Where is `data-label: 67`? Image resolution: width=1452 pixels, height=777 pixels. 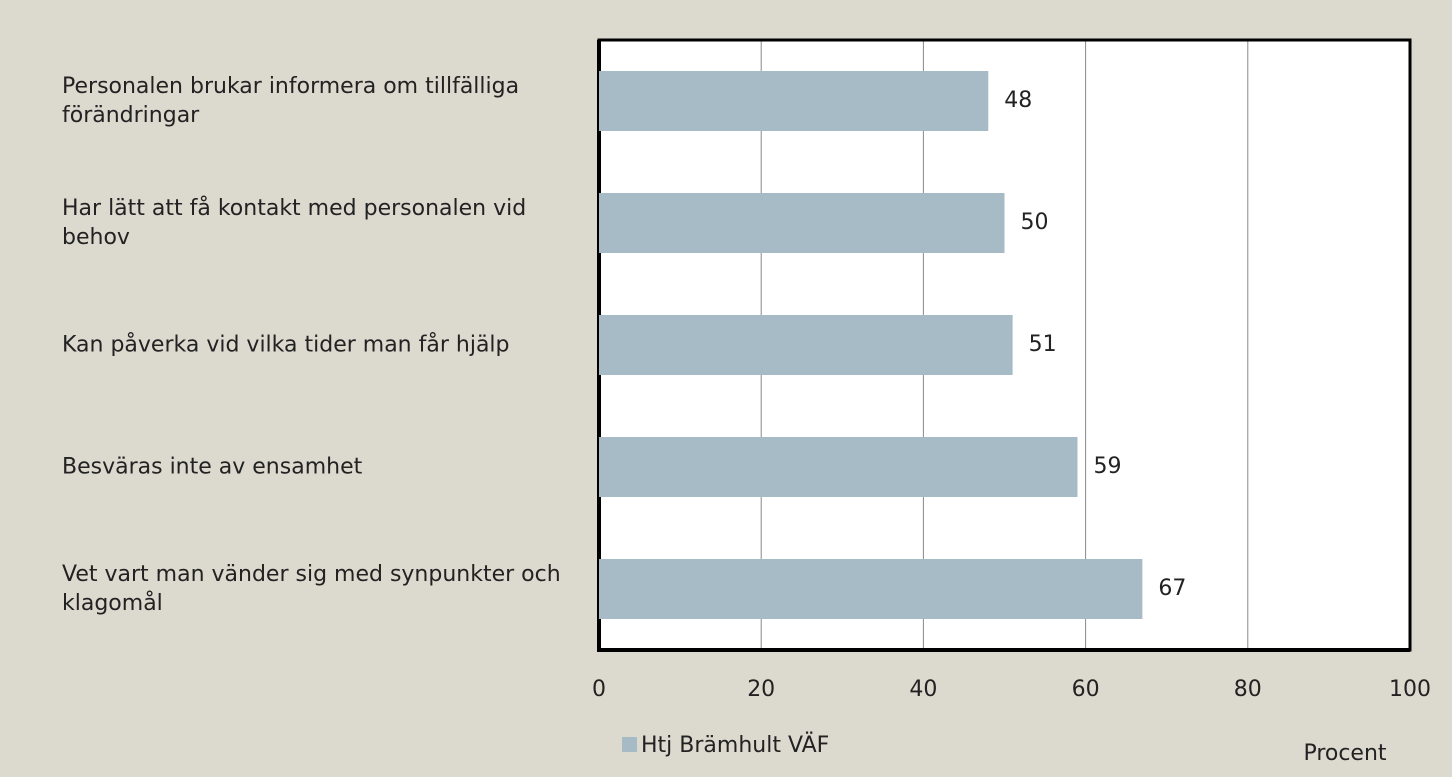
data-label: 67 is located at coordinates (1172, 588).